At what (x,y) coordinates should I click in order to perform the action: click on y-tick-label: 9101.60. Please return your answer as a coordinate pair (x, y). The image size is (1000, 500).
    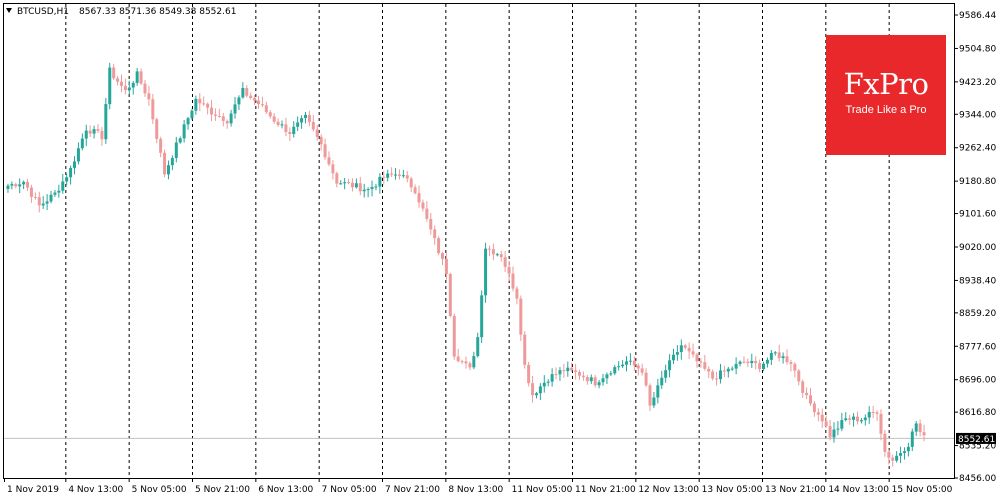
    Looking at the image, I should click on (977, 215).